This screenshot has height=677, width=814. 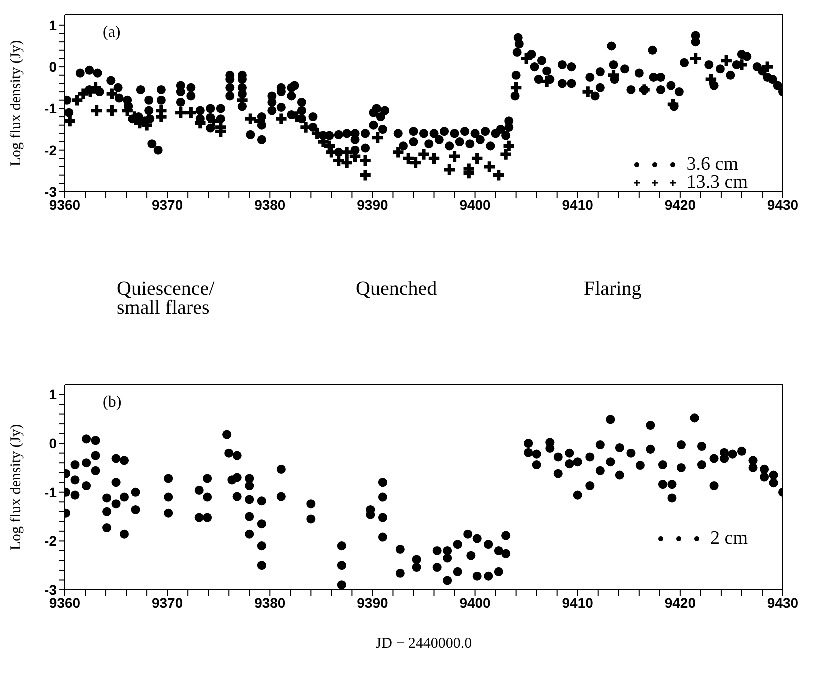 I want to click on x-axis-title: JD − 2440000.0, so click(x=424, y=644).